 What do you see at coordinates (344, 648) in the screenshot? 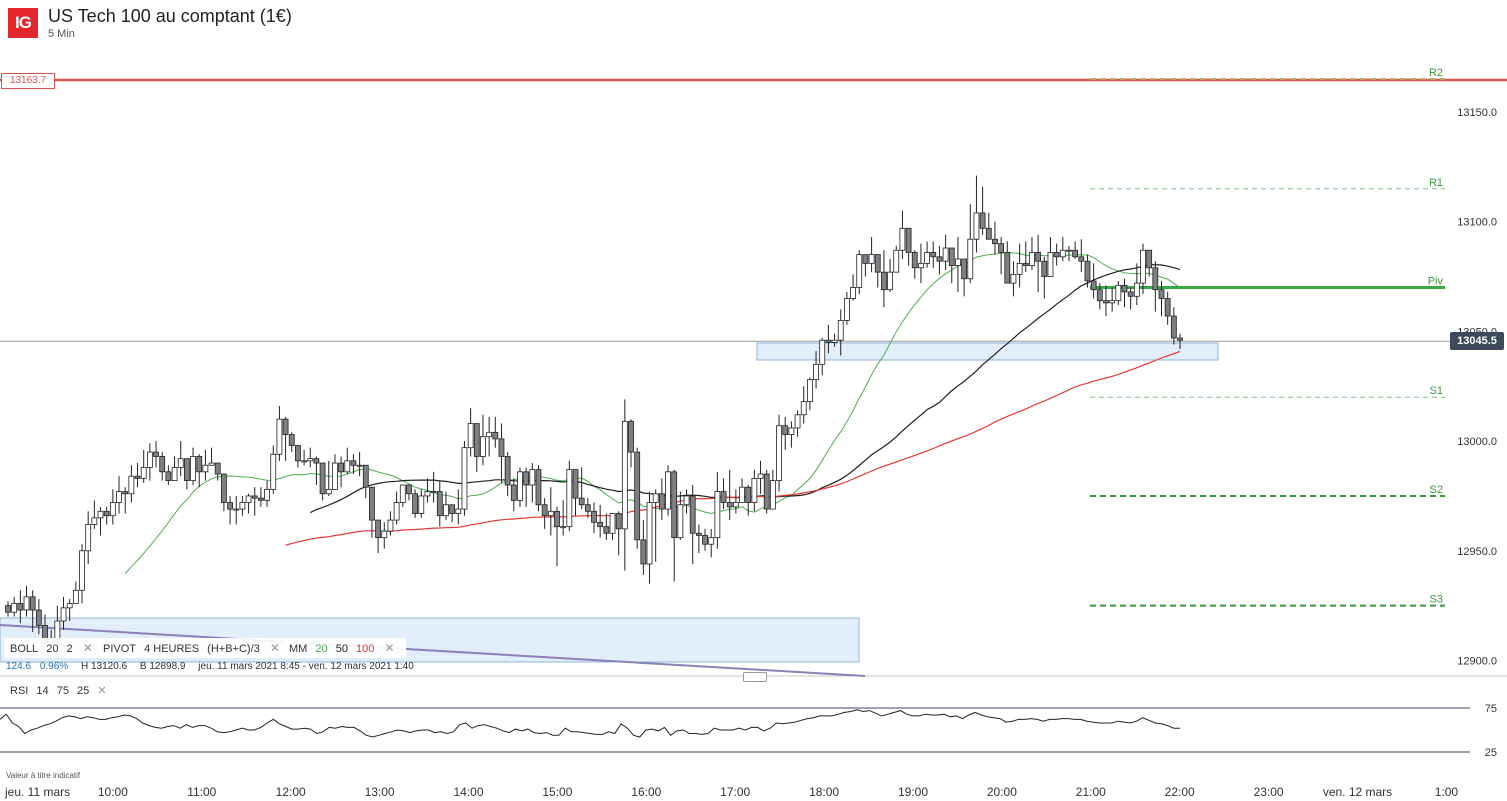
I see `indicator-mm: MM 20 50 100 ✕` at bounding box center [344, 648].